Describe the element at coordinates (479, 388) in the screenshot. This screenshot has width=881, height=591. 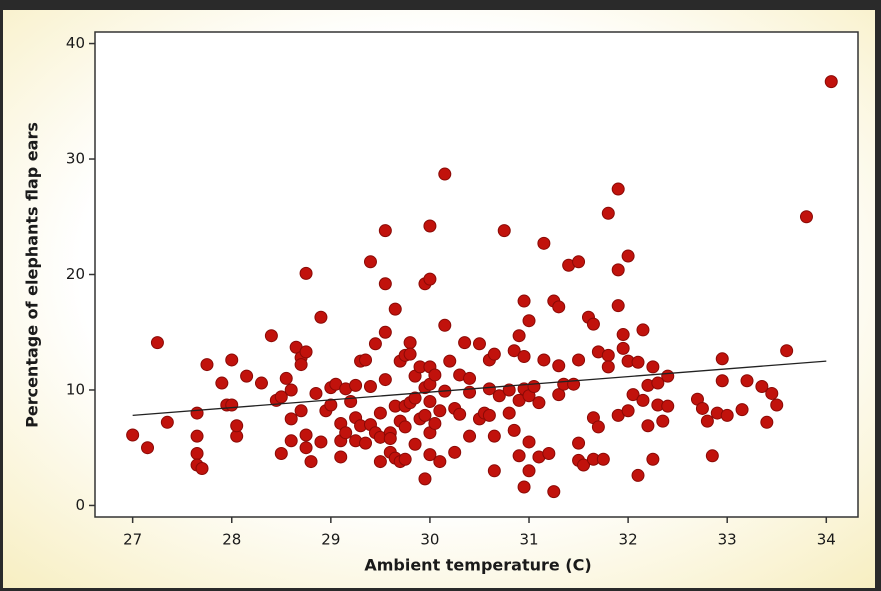
I see `trend-line` at that location.